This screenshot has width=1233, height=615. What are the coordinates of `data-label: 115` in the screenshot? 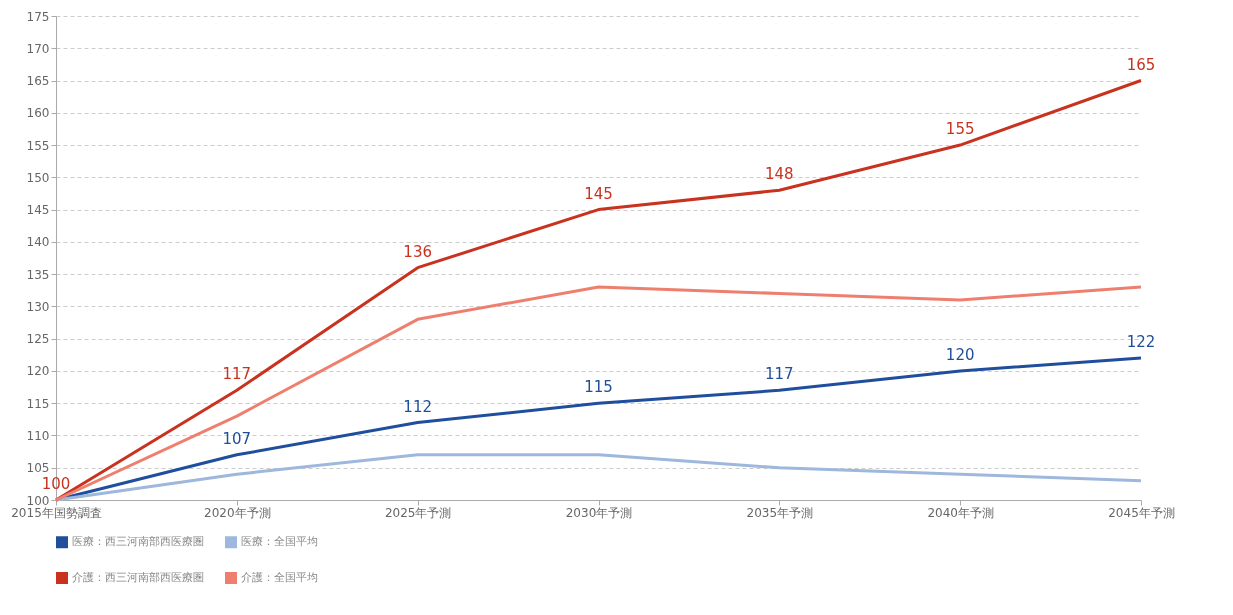 It's located at (598, 387).